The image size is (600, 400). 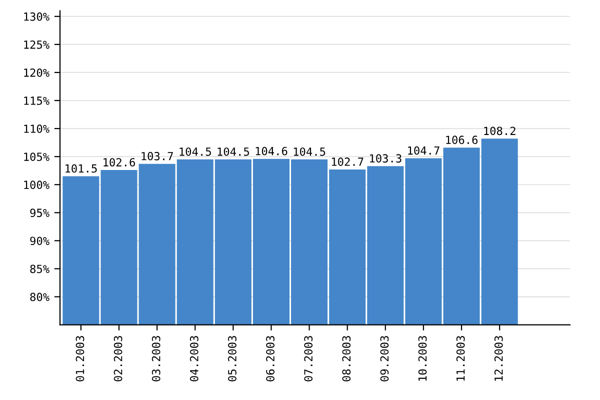 What do you see at coordinates (462, 140) in the screenshot?
I see `data-label: 106.6` at bounding box center [462, 140].